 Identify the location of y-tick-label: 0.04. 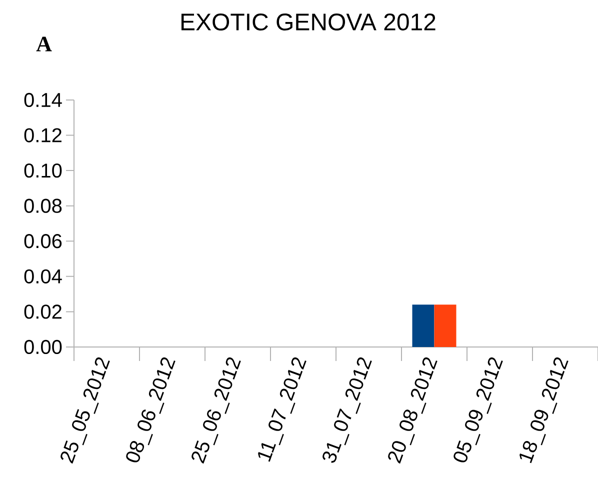
(43, 276).